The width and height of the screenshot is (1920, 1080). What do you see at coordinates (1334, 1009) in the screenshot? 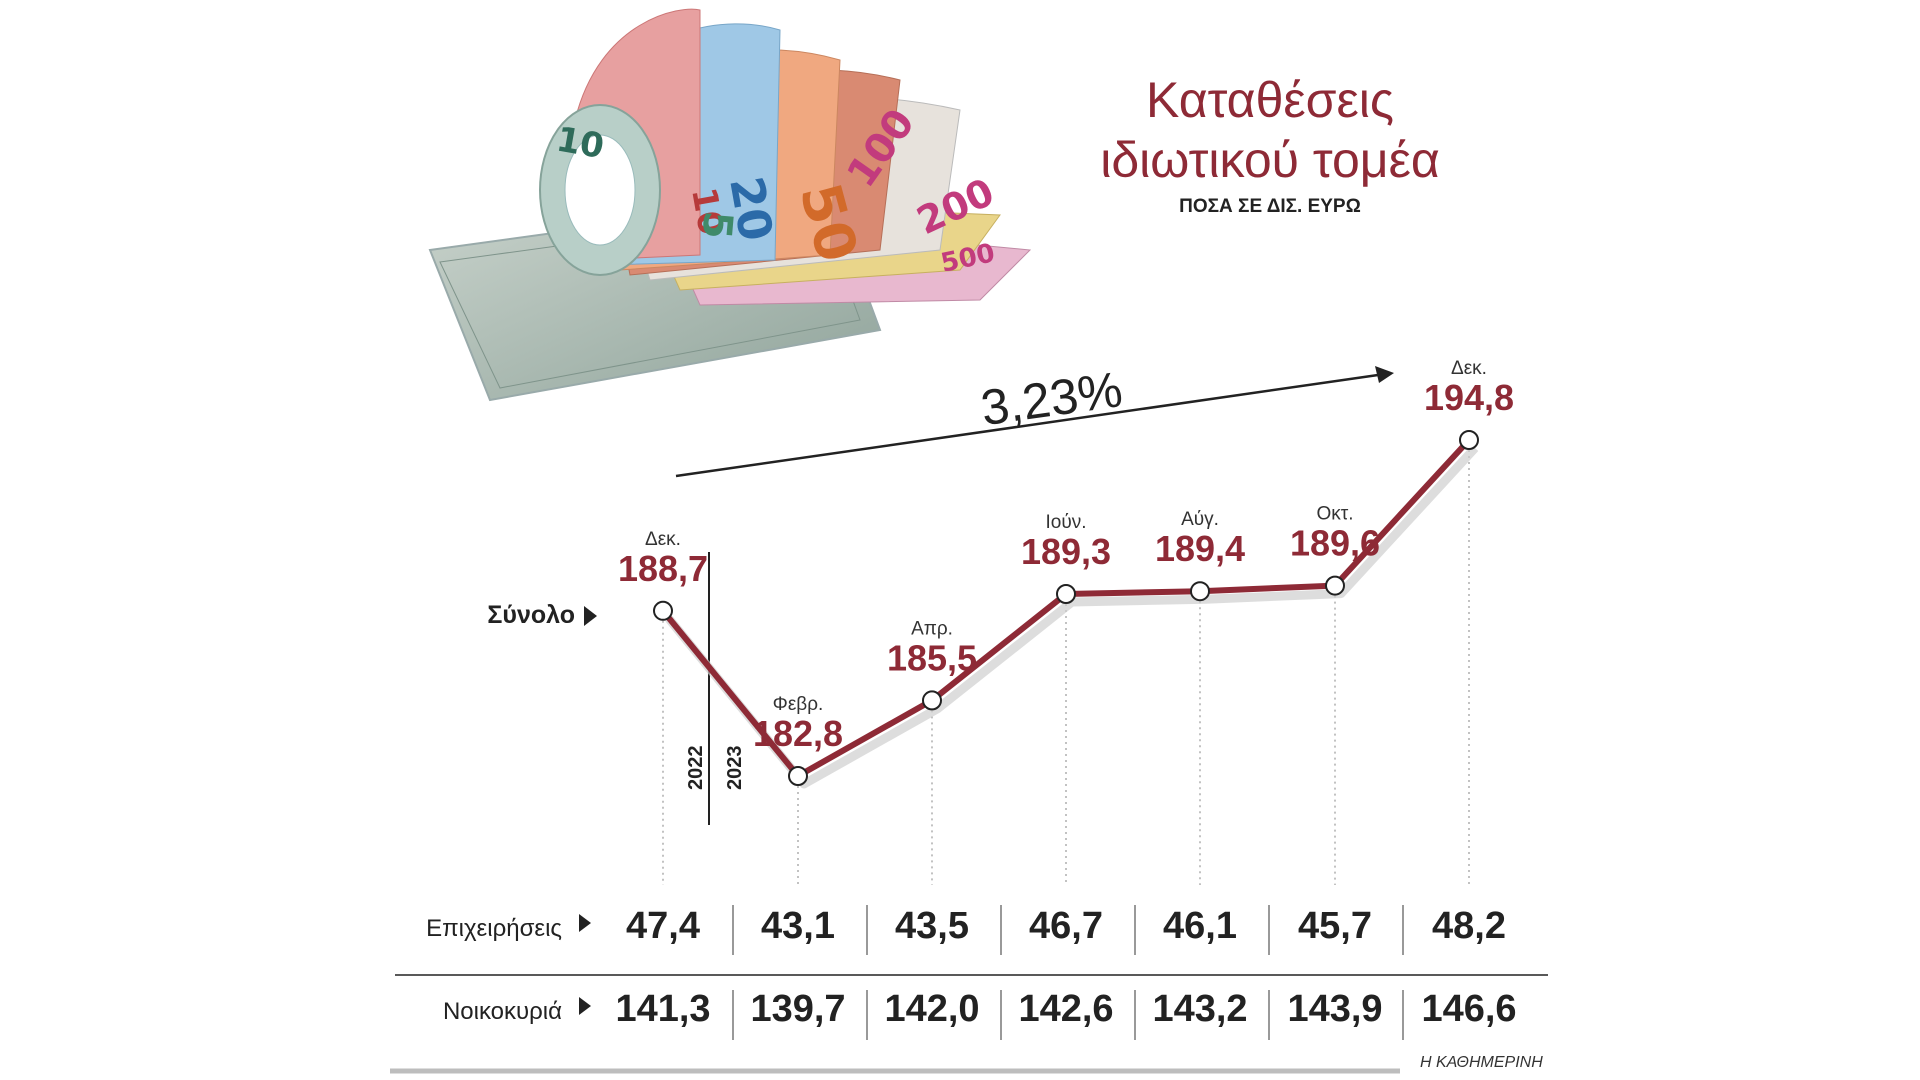
I see `table-cell-value: 143,9` at bounding box center [1334, 1009].